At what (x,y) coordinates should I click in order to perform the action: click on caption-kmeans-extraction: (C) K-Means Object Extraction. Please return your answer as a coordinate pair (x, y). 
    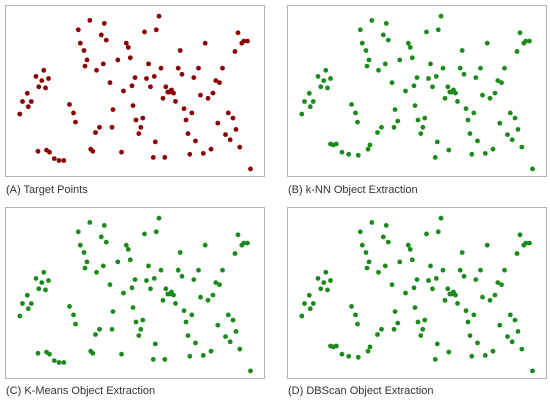
    Looking at the image, I should click on (81, 391).